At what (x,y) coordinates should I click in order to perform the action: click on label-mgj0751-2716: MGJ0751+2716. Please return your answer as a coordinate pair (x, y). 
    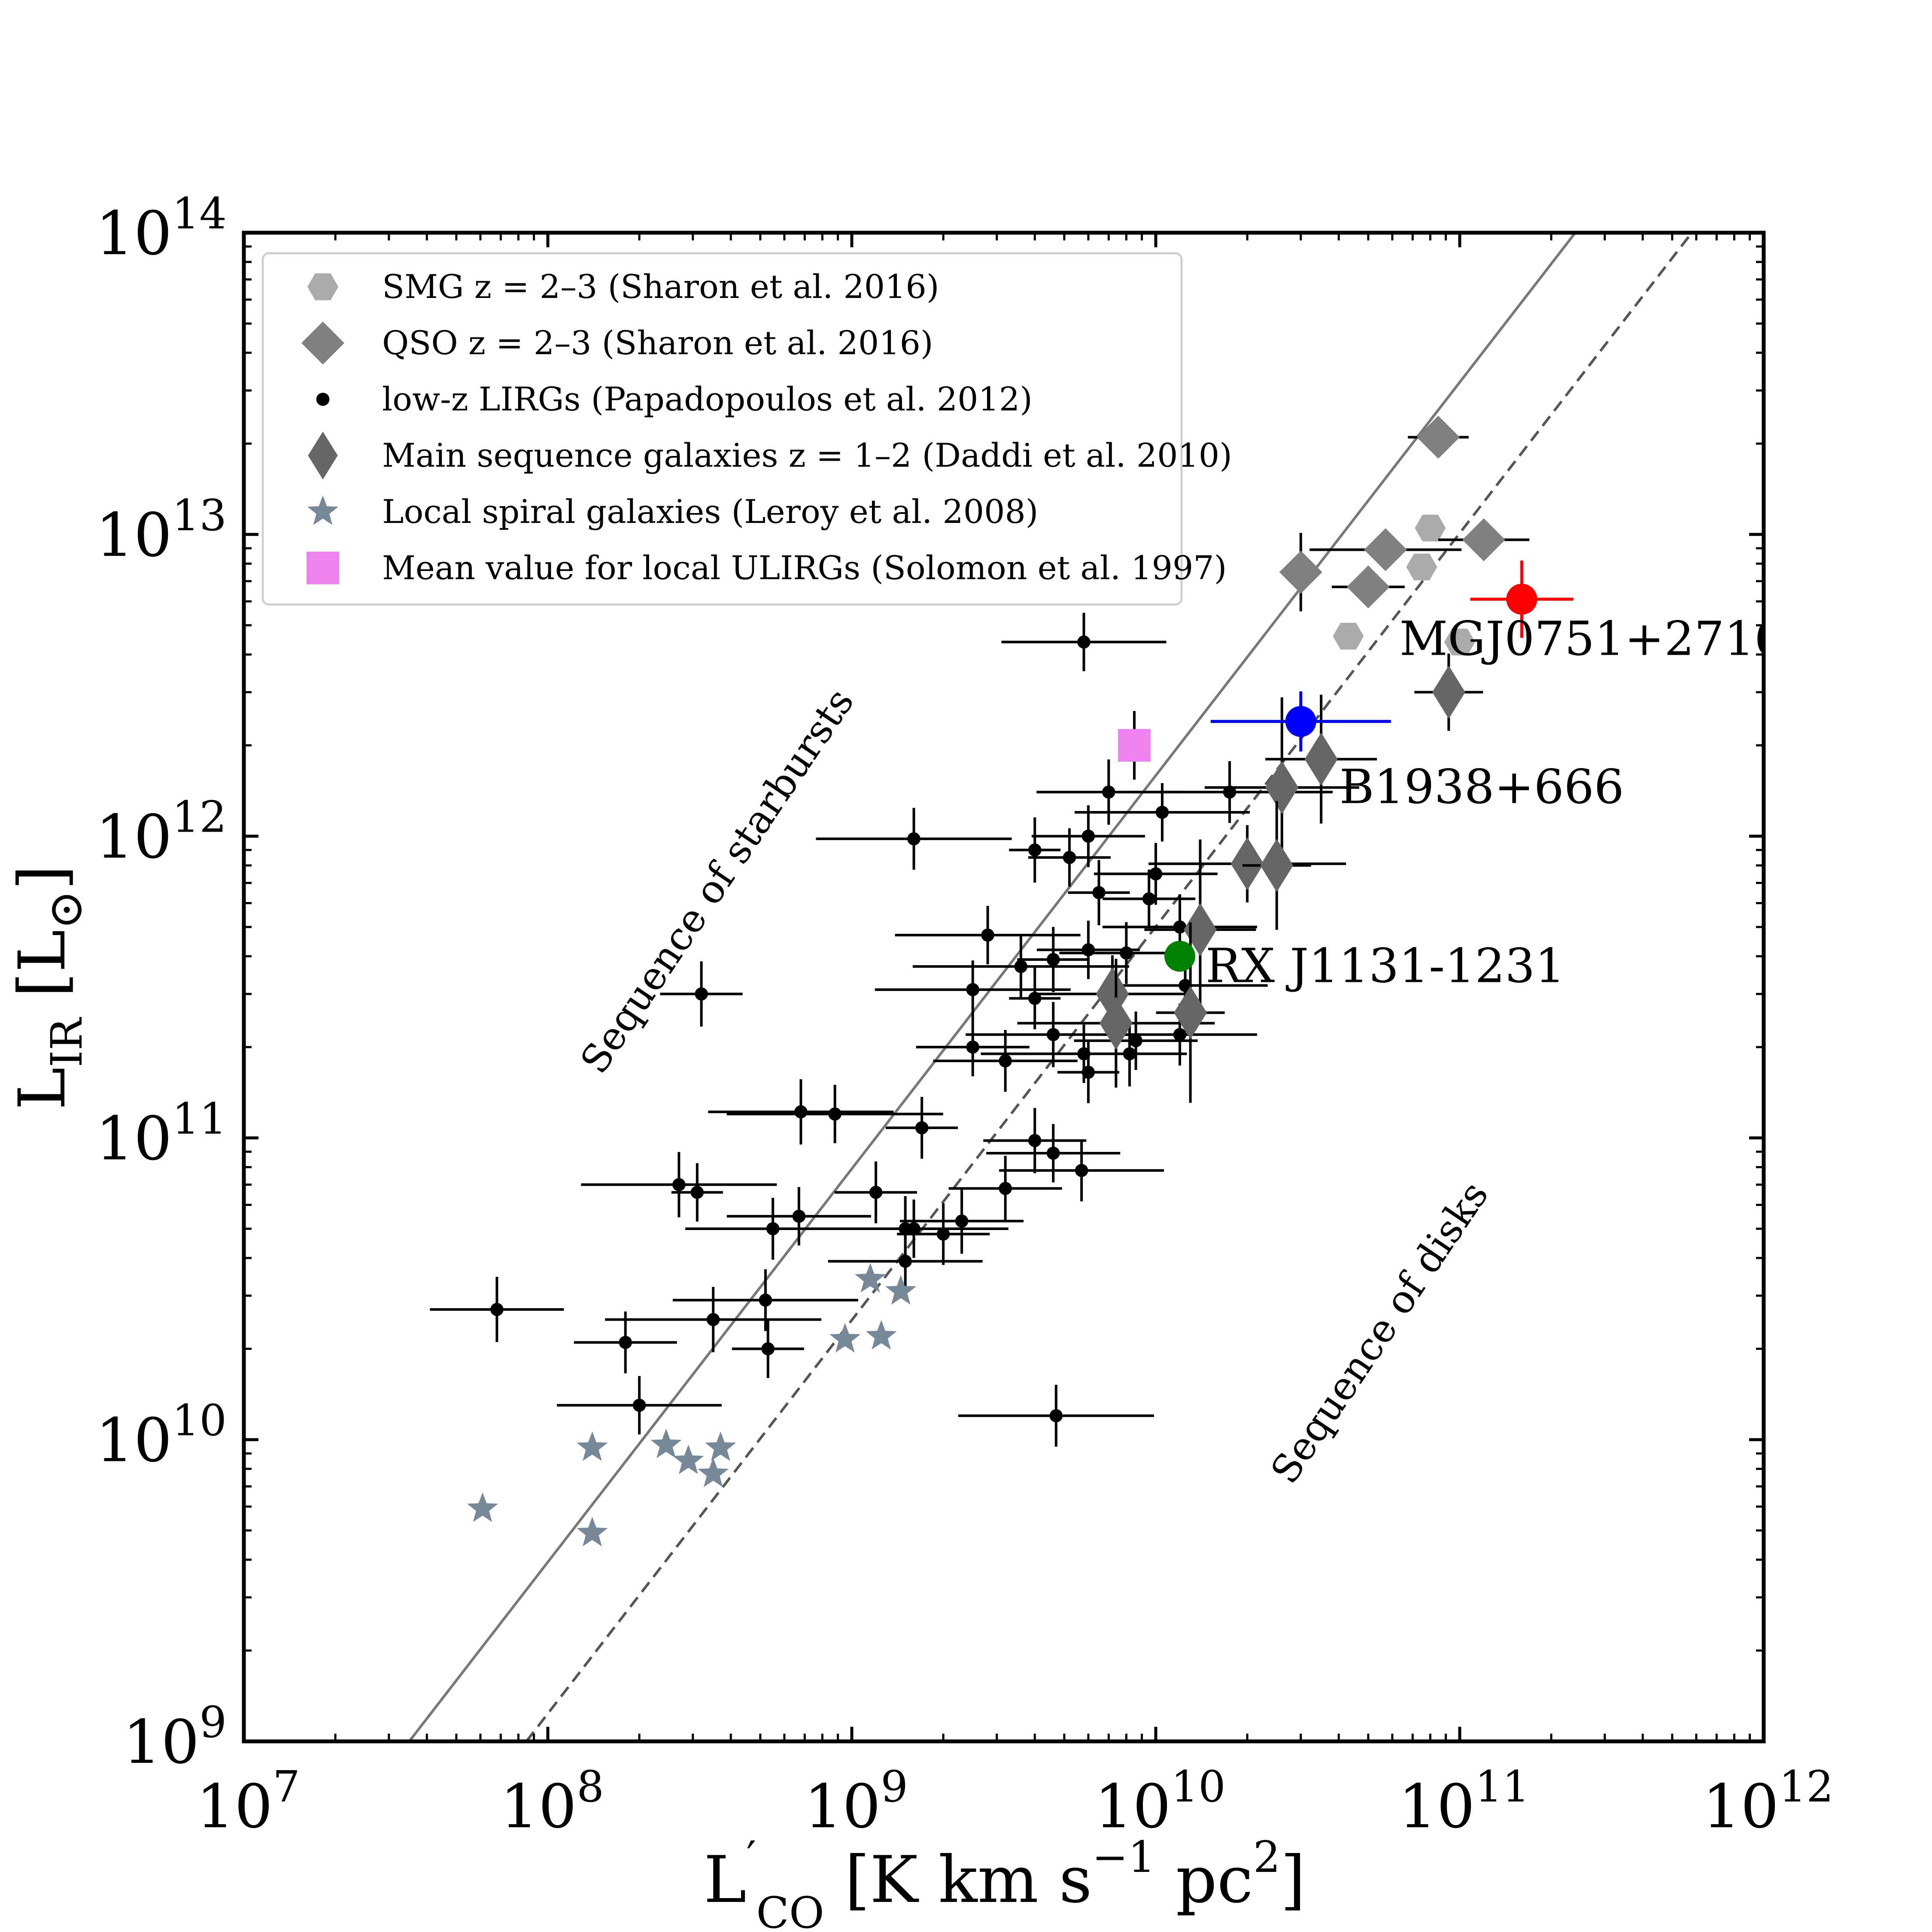
    Looking at the image, I should click on (1592, 638).